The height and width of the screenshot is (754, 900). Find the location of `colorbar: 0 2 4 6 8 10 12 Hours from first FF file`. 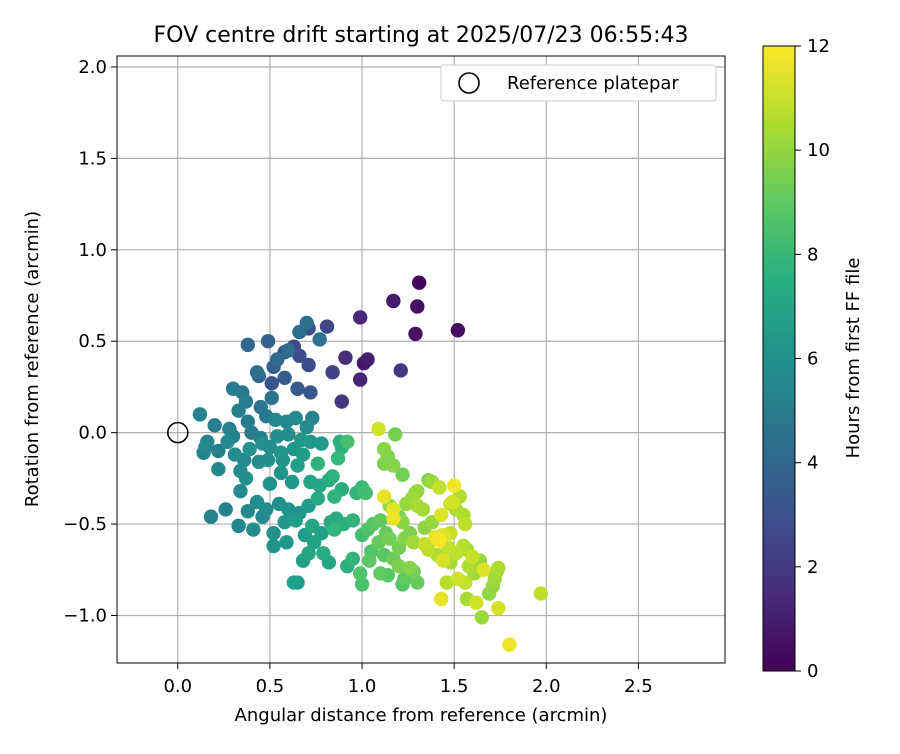

colorbar: 0 2 4 6 8 10 12 Hours from first FF file is located at coordinates (813, 359).